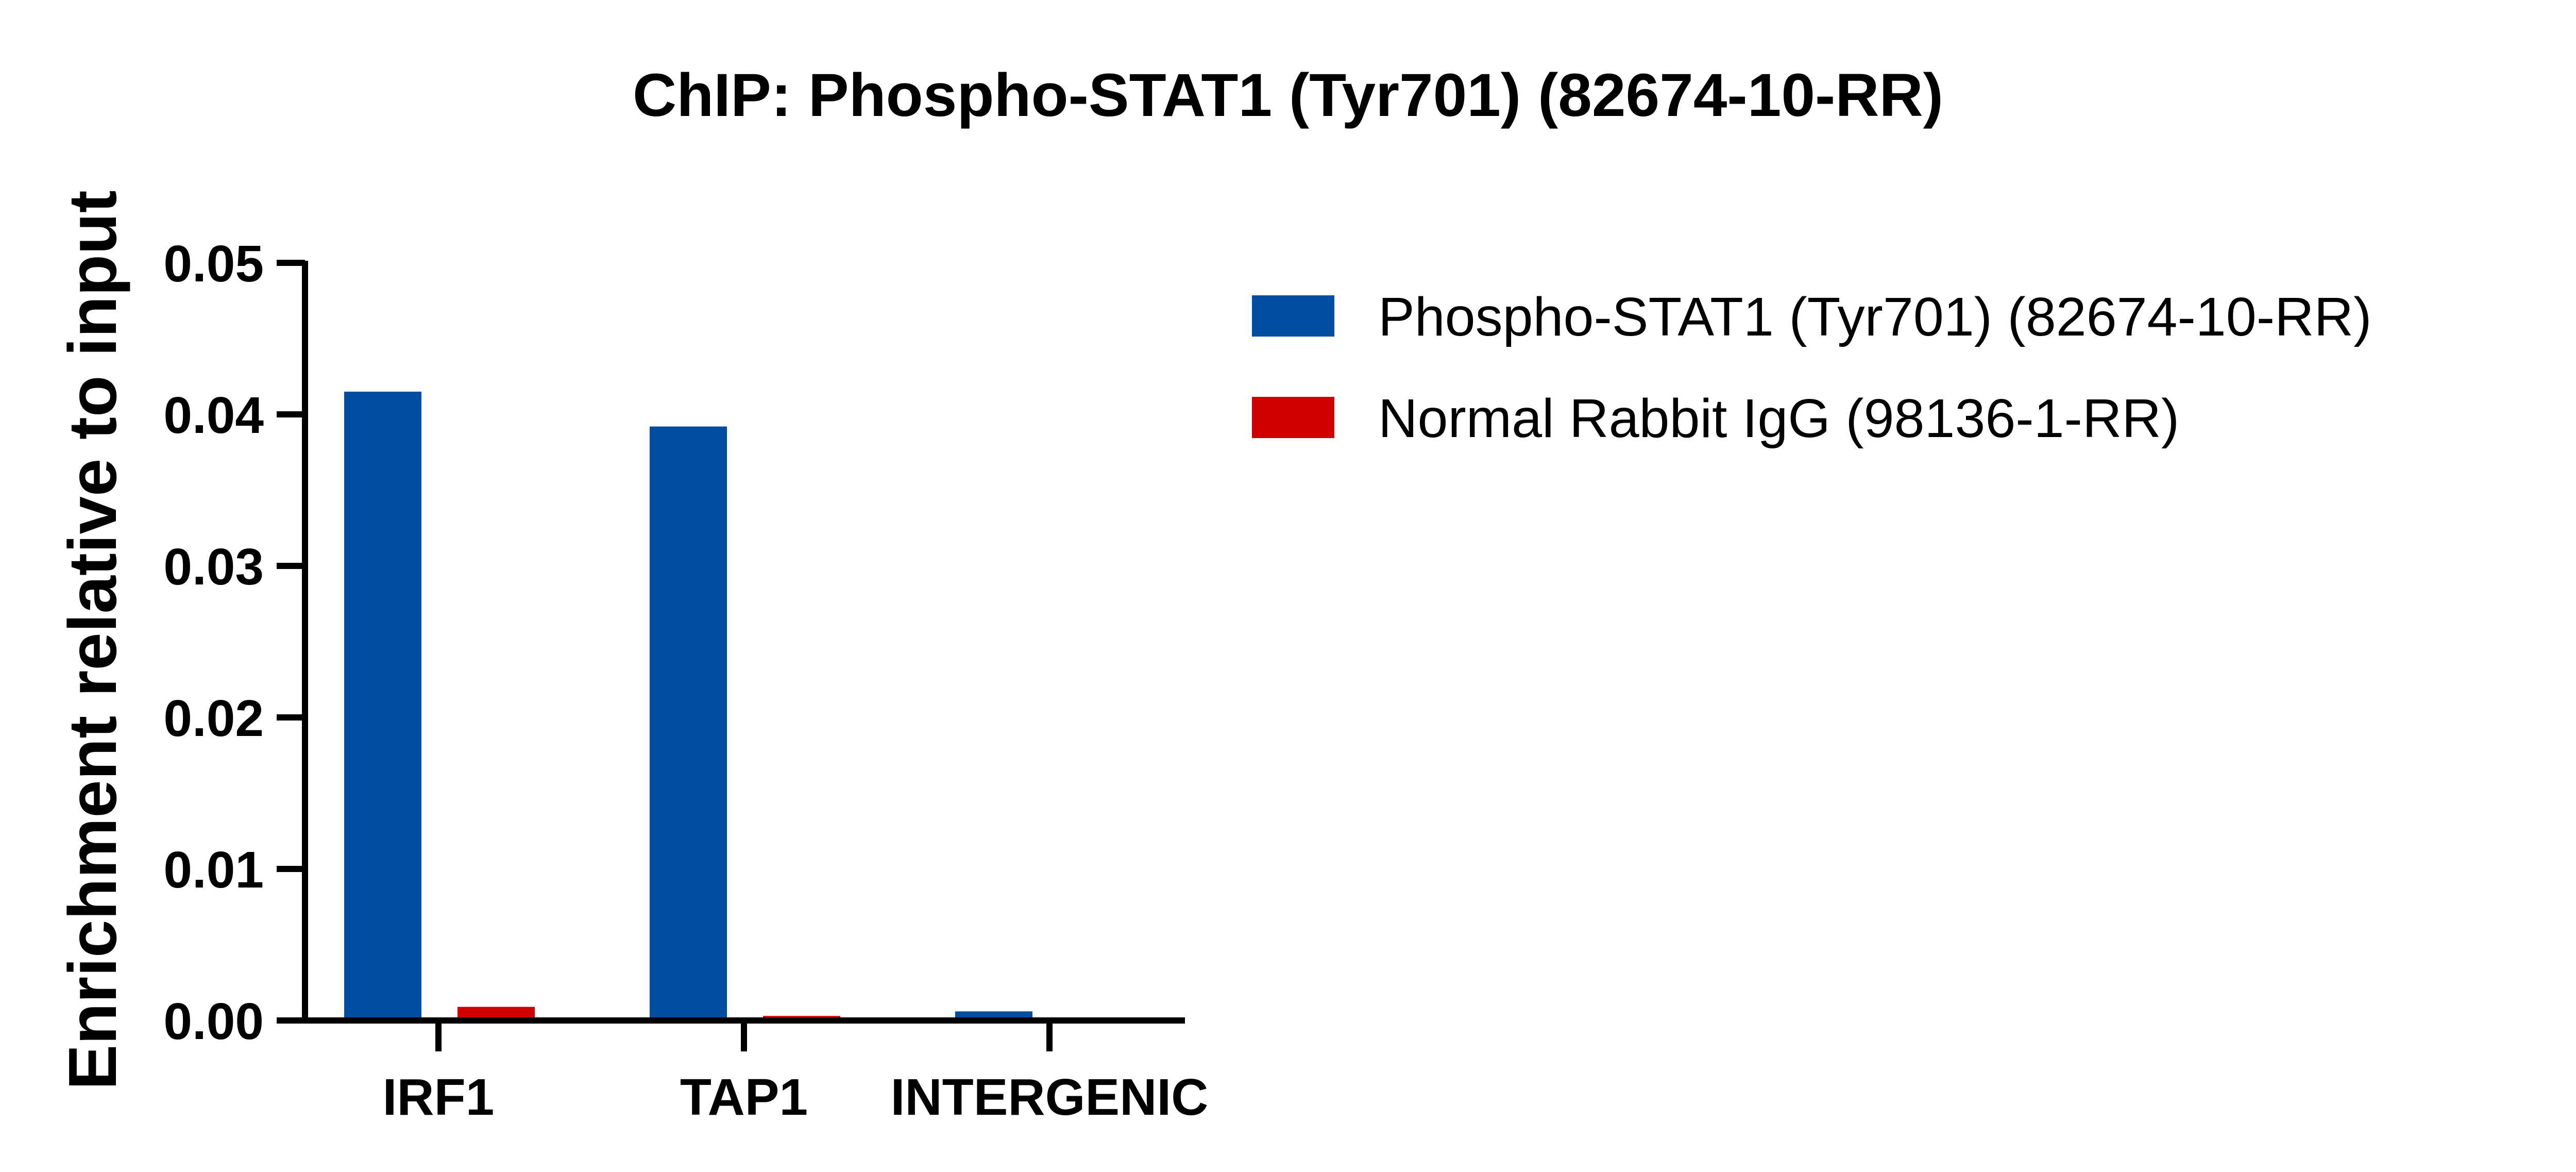 This screenshot has width=2576, height=1172. I want to click on y-tick-label: 0.01, so click(213, 870).